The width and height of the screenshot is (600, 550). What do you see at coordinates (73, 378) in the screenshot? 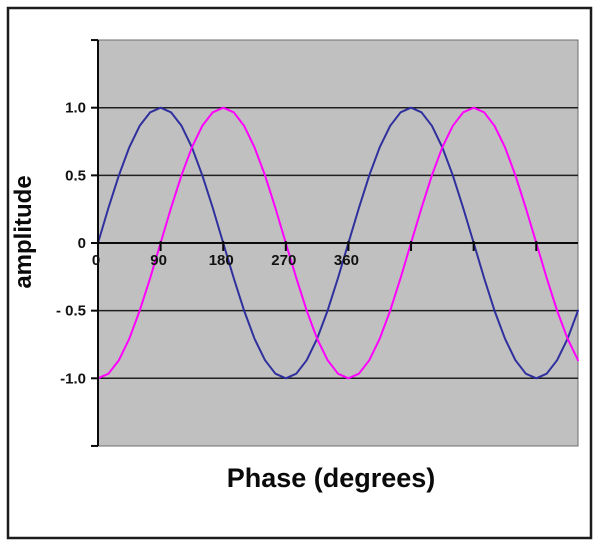
I see `y-tick-label: -1.0` at bounding box center [73, 378].